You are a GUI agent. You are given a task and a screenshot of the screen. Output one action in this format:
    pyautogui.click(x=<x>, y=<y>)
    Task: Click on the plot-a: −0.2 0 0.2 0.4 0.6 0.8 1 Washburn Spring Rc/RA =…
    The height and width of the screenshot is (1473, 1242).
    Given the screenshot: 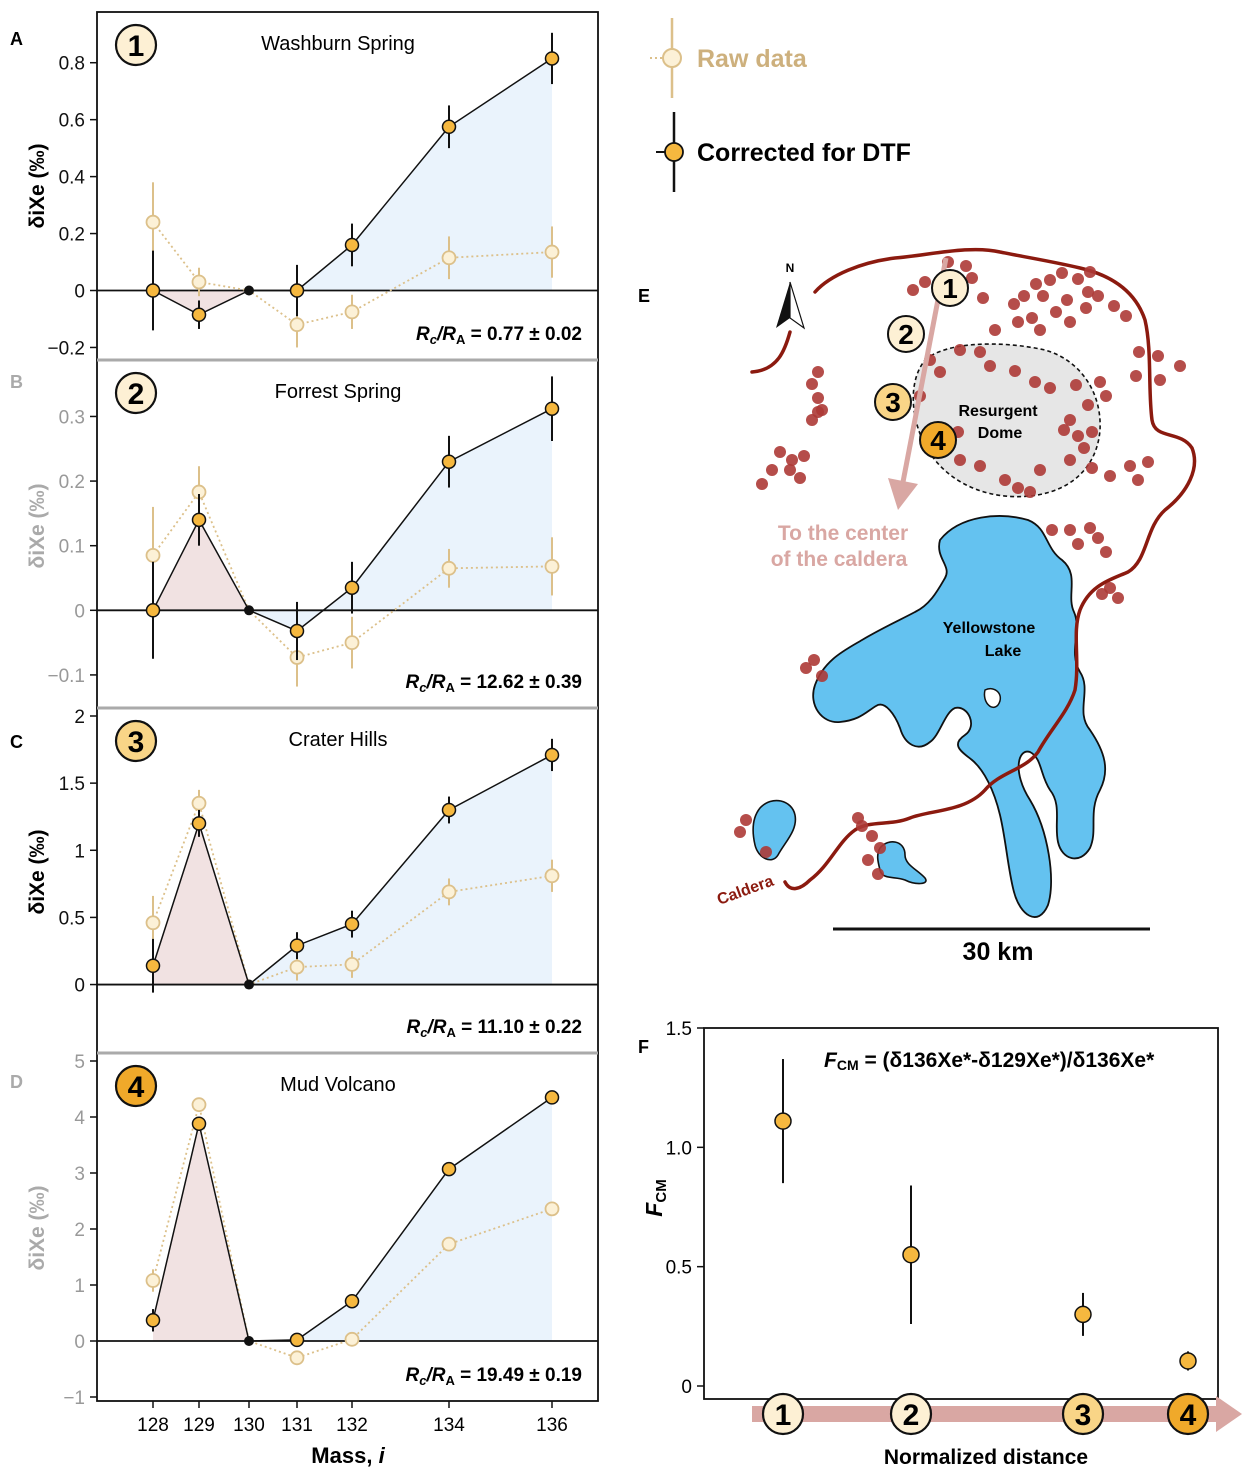 What is the action you would take?
    pyautogui.click(x=323, y=186)
    